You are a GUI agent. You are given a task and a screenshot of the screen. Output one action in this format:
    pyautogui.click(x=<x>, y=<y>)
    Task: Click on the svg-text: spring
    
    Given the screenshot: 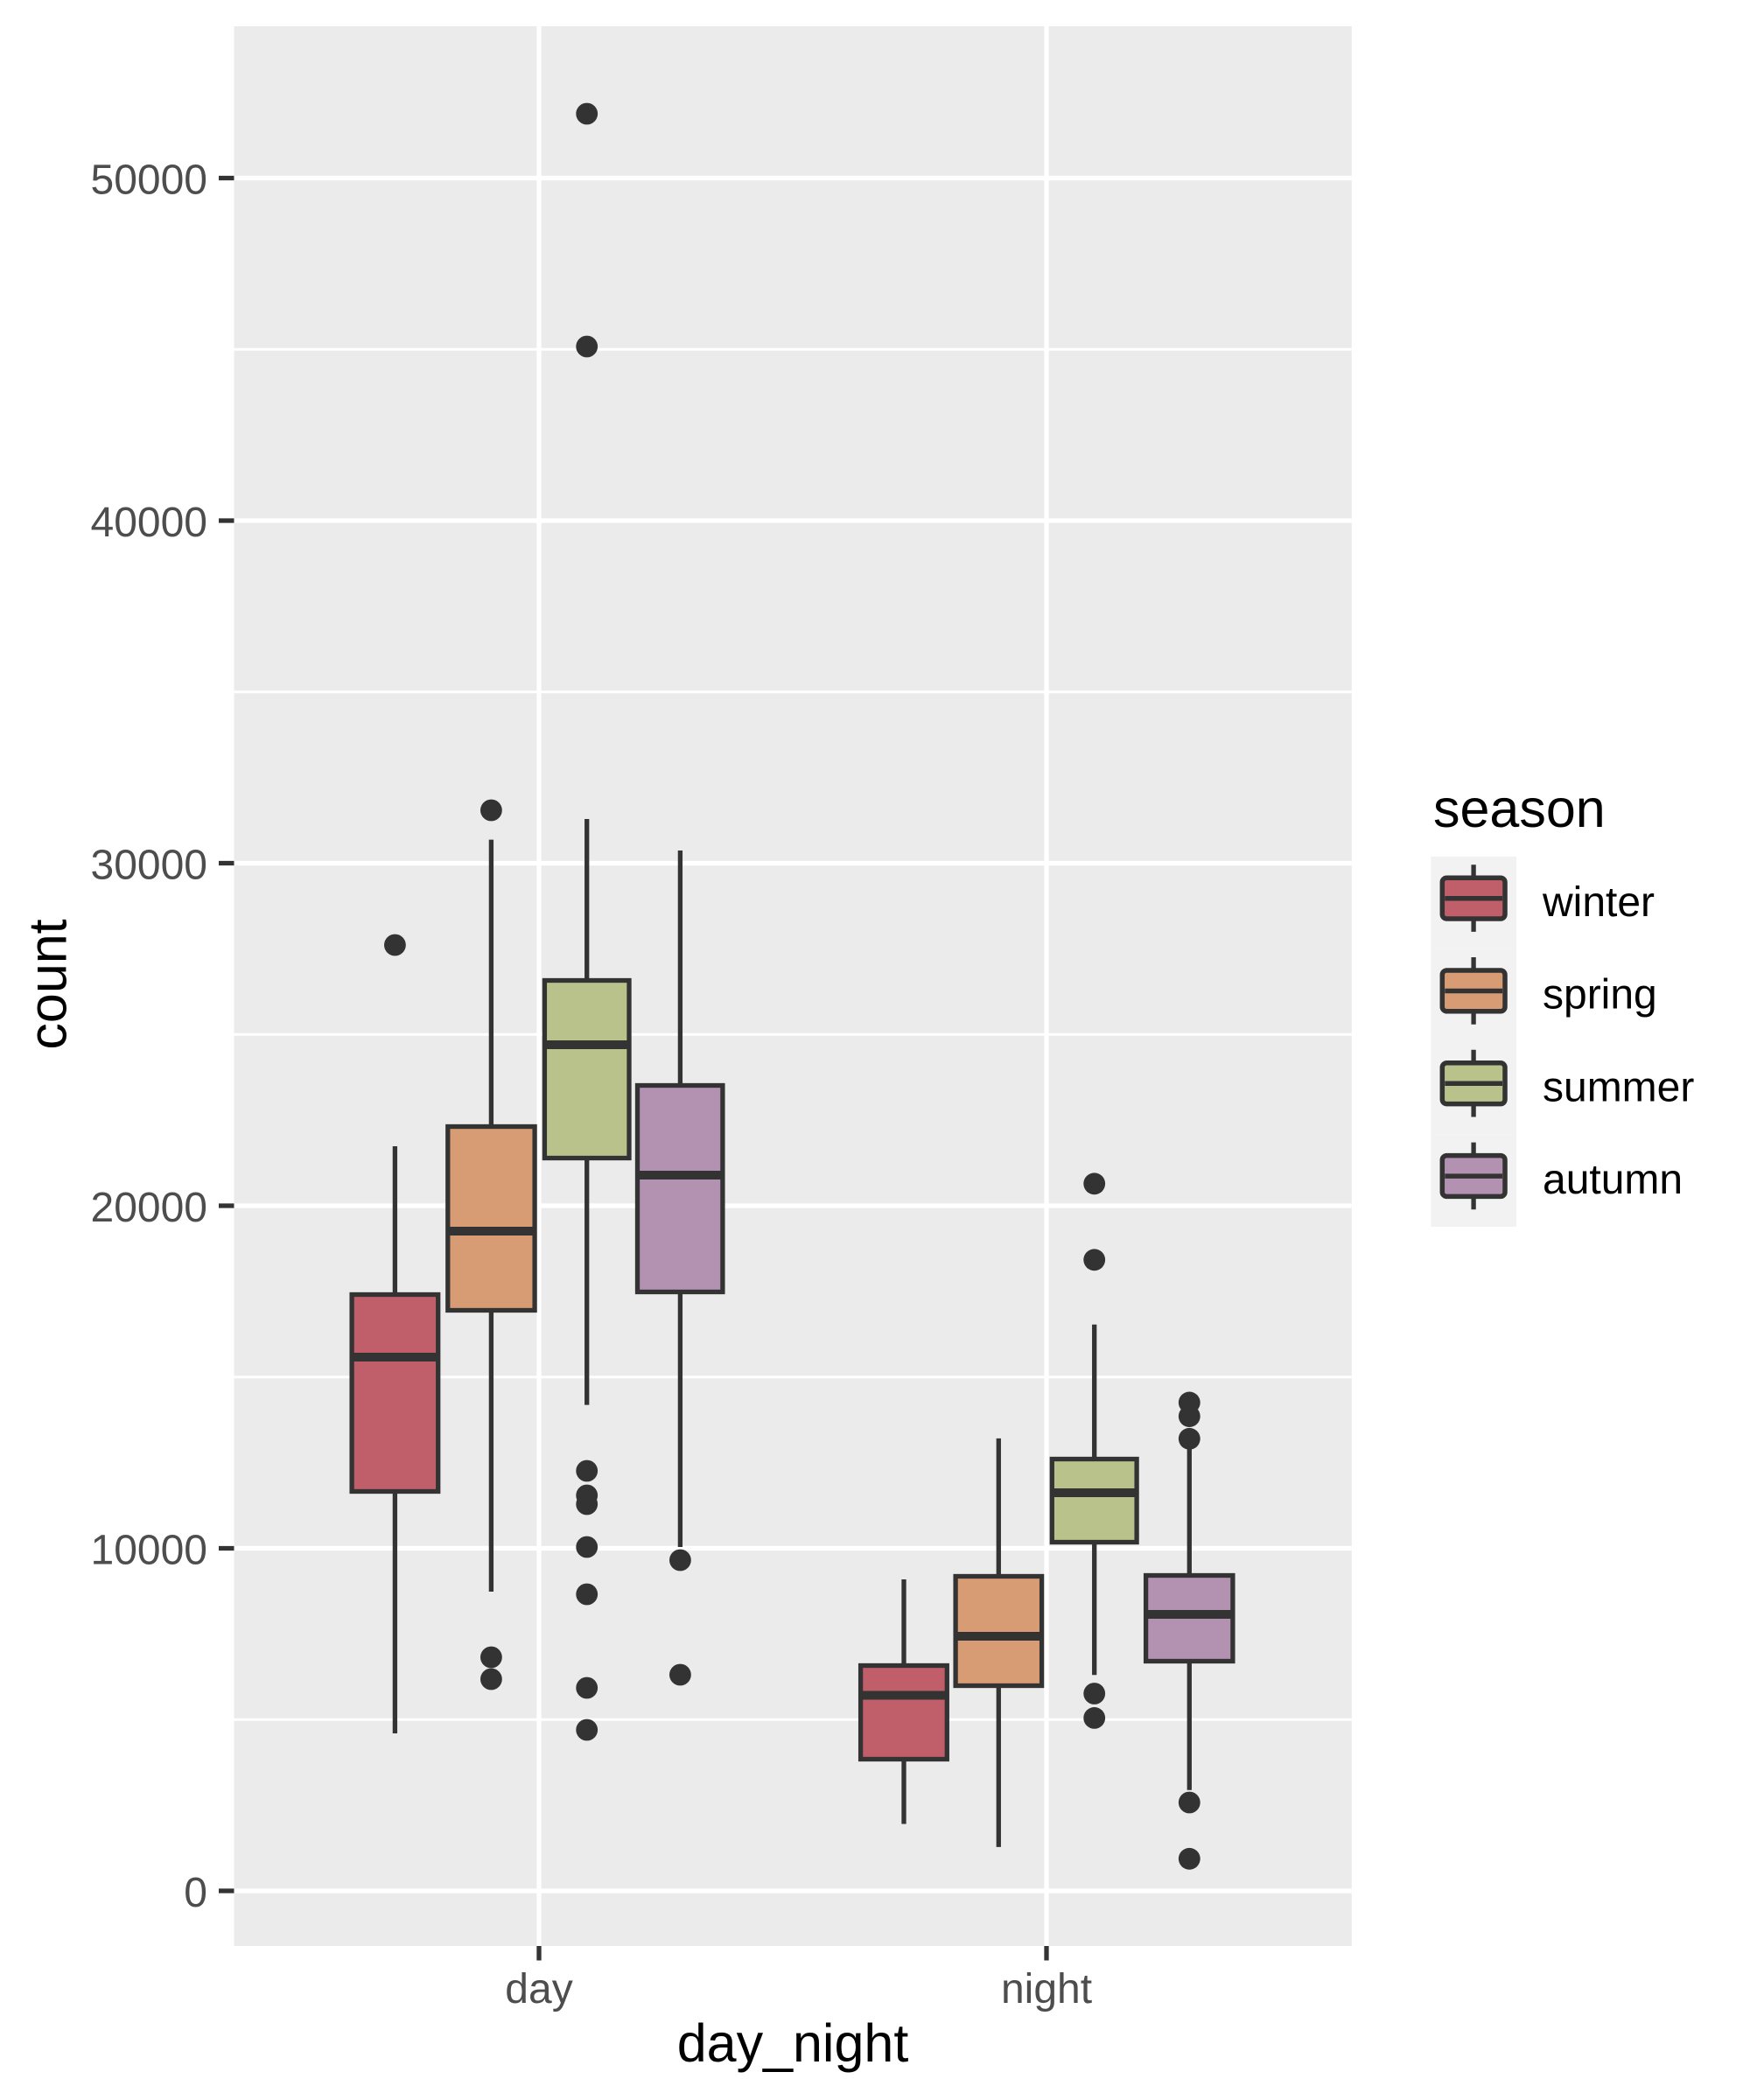 What is the action you would take?
    pyautogui.click(x=1600, y=995)
    